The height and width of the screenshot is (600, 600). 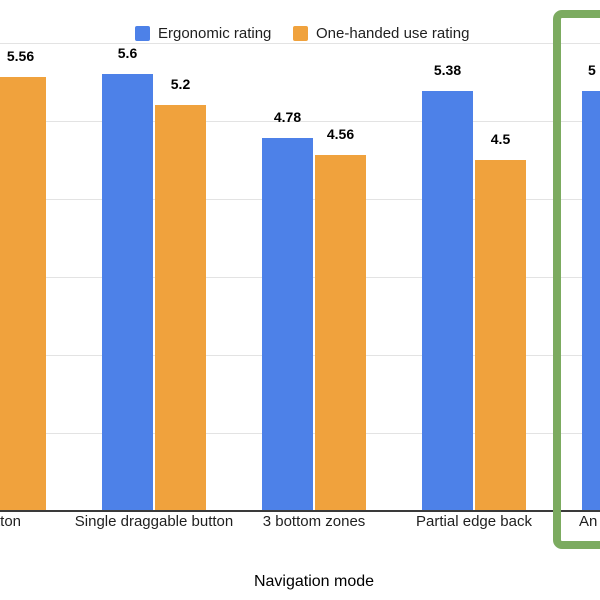 I want to click on chart-legend: Ergonomic rating One-handed use rating, so click(x=300, y=33).